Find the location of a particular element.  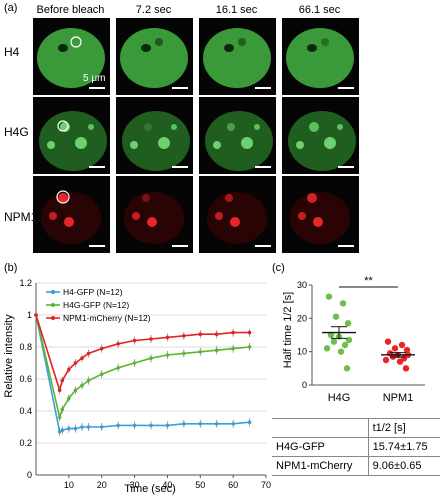

x-tick-label: 20 is located at coordinates (102, 485).